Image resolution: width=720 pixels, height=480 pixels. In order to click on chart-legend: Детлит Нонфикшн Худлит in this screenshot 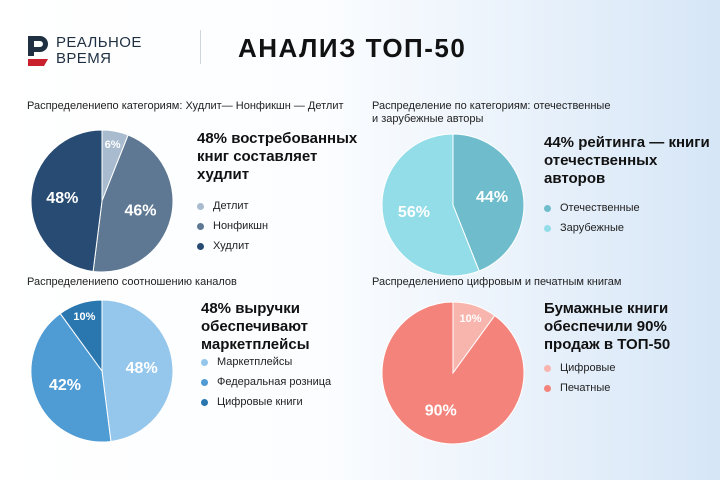, I will do `click(232, 226)`.